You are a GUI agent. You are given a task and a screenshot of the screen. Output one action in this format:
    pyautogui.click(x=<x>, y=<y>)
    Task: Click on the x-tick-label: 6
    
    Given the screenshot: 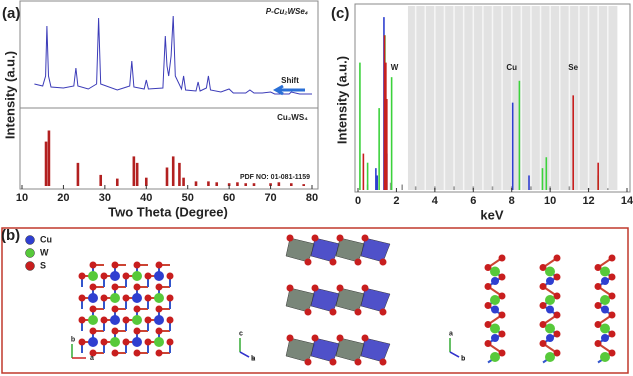 What is the action you would take?
    pyautogui.click(x=473, y=201)
    